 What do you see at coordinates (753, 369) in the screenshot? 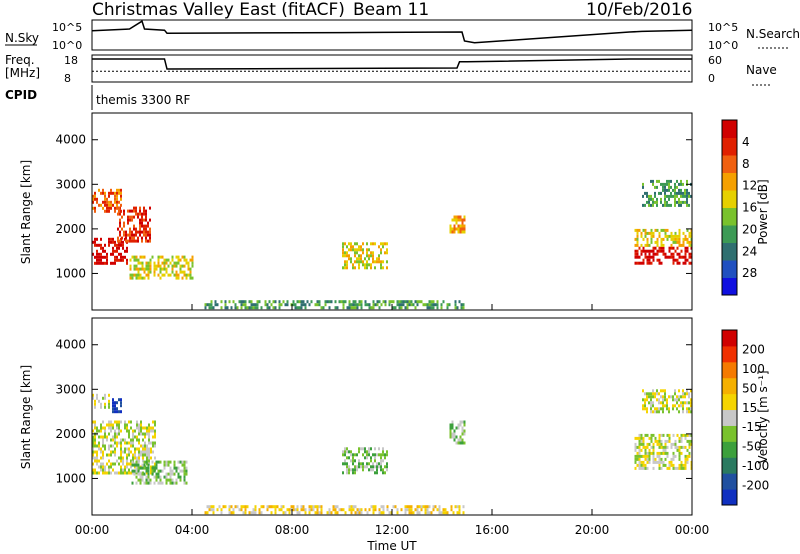
I see `colorbar-tick-label: 100` at bounding box center [753, 369].